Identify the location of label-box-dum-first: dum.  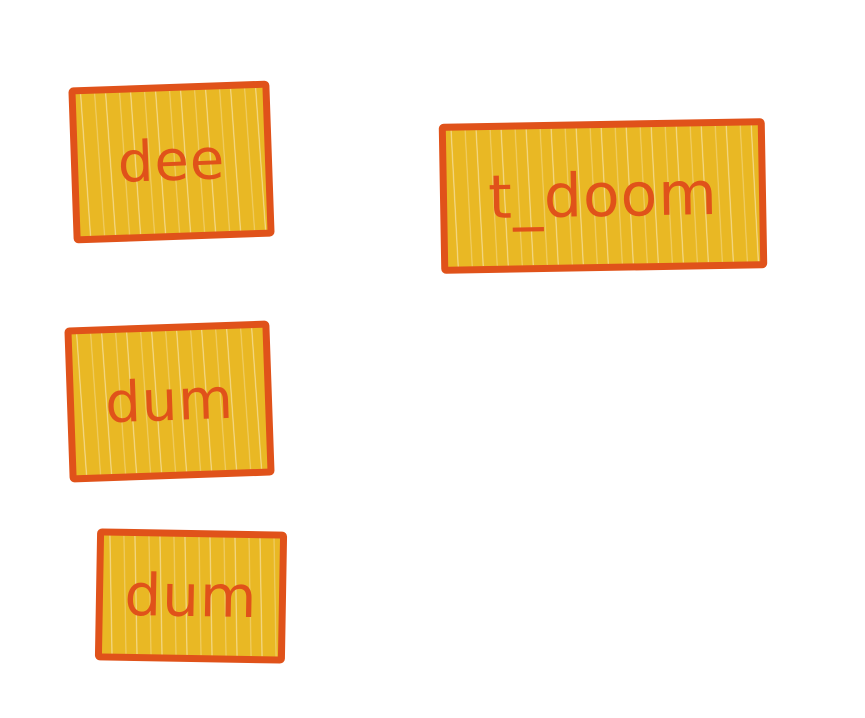
(169, 401).